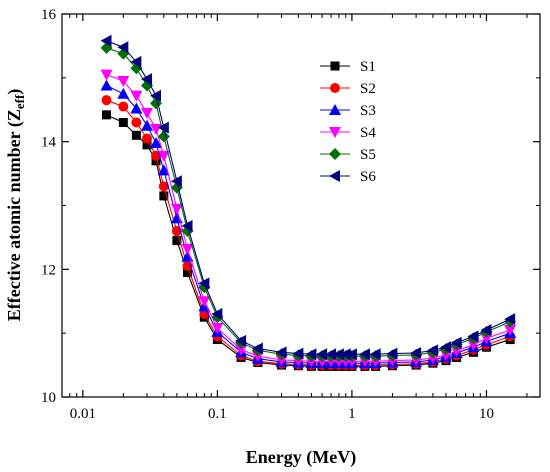 Image resolution: width=550 pixels, height=472 pixels. Describe the element at coordinates (352, 414) in the screenshot. I see `x-tick-label: 1` at that location.